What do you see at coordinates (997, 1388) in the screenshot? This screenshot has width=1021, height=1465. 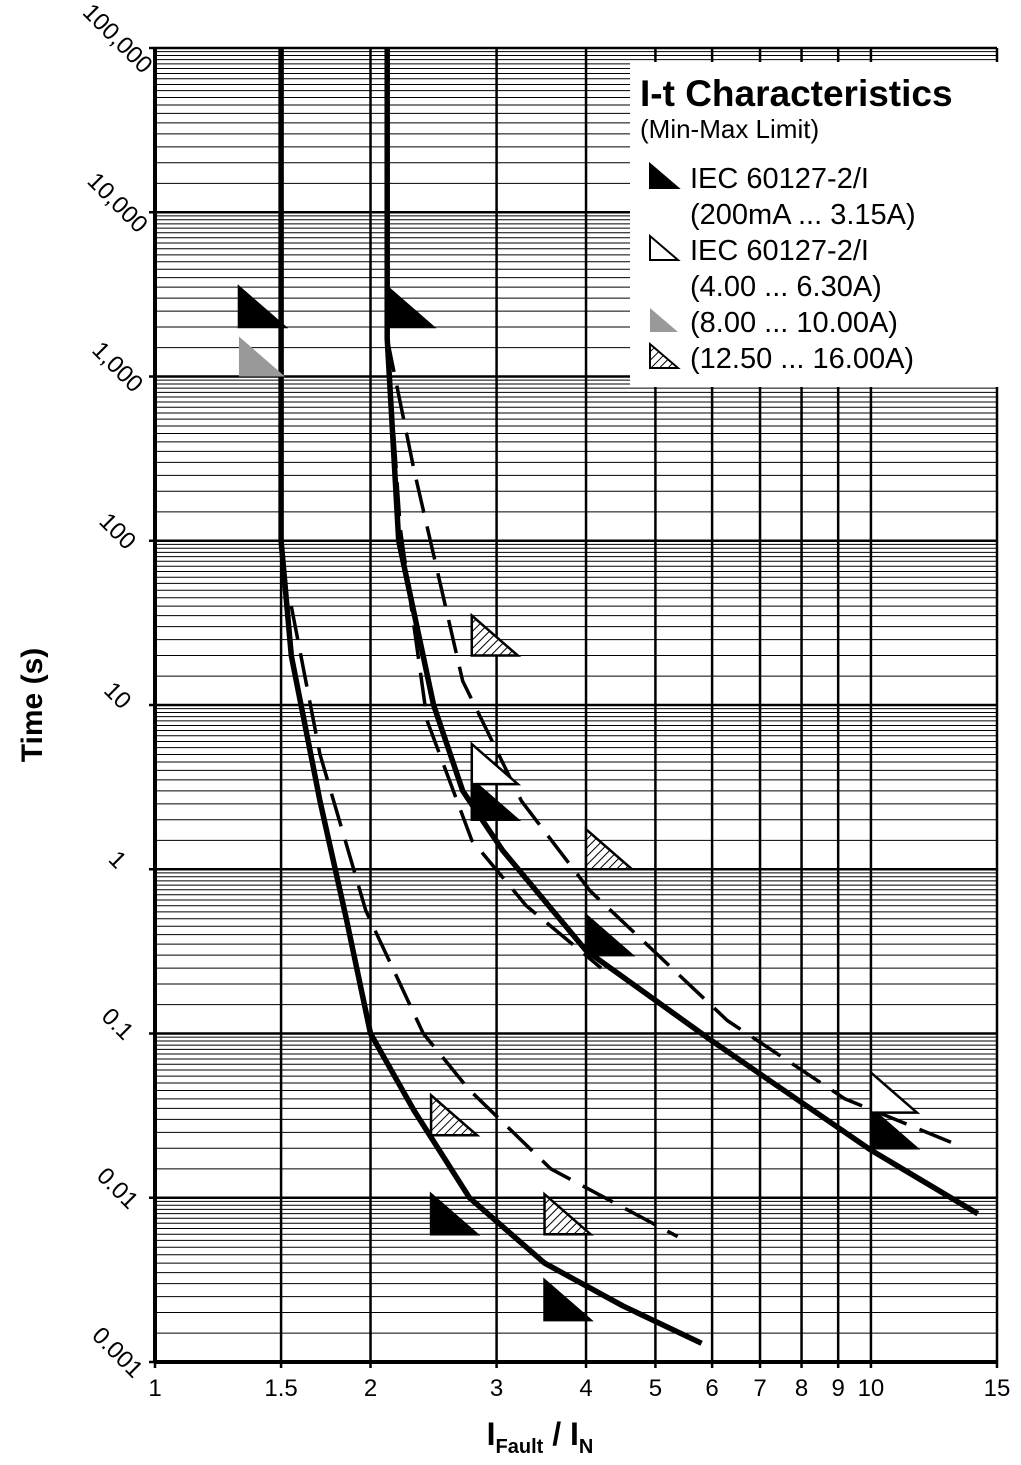 I see `x-tick-label: 15` at bounding box center [997, 1388].